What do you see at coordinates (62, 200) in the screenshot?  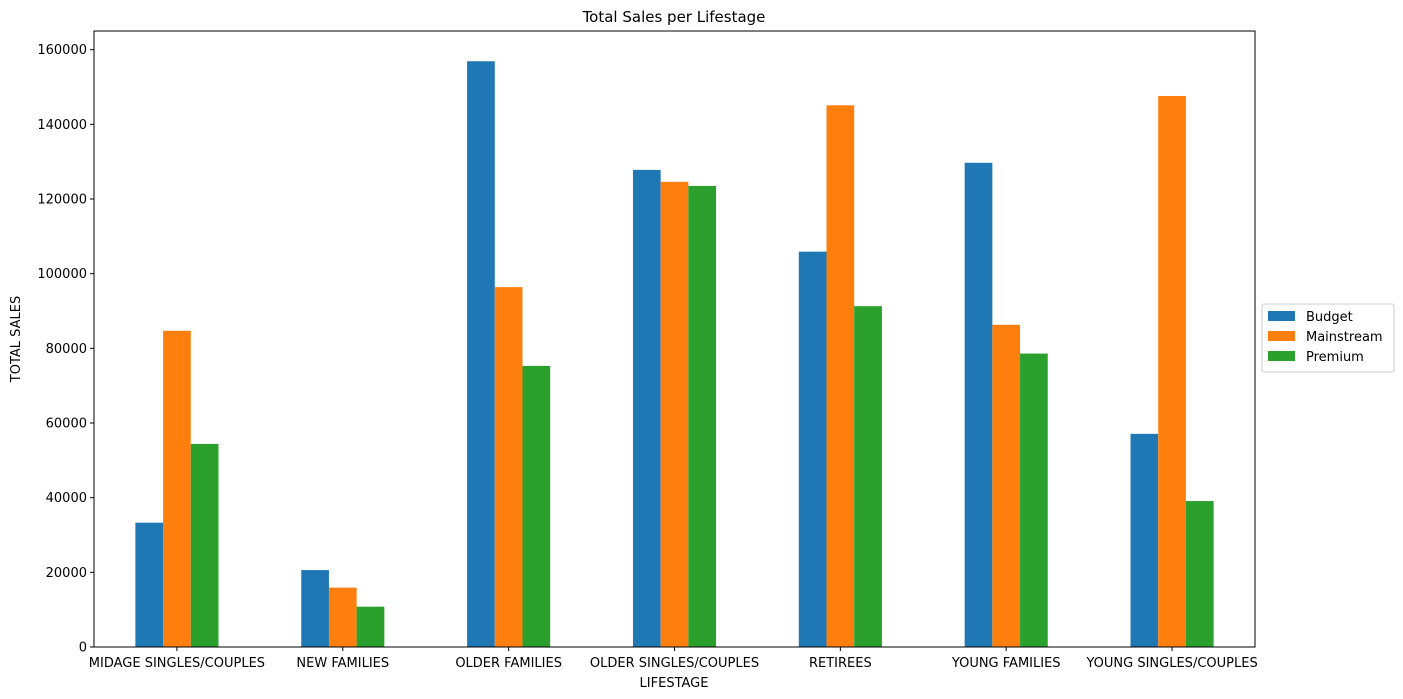 I see `y-tick-label: 120000` at bounding box center [62, 200].